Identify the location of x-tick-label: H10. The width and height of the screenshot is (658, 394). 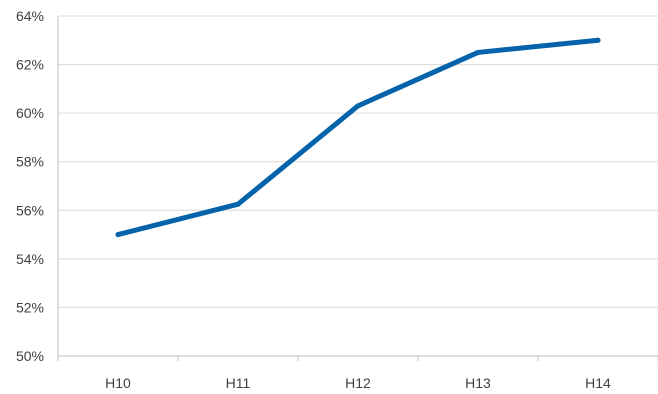
(118, 383).